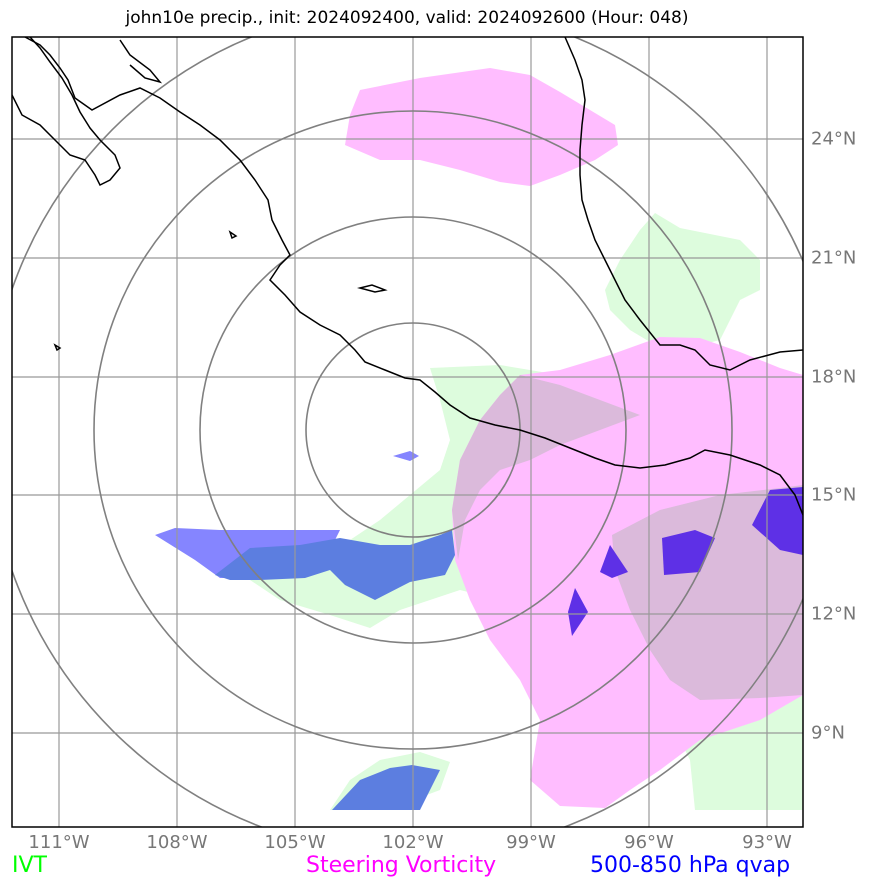 The height and width of the screenshot is (891, 873). I want to click on lat-label-24n: 24°N, so click(834, 139).